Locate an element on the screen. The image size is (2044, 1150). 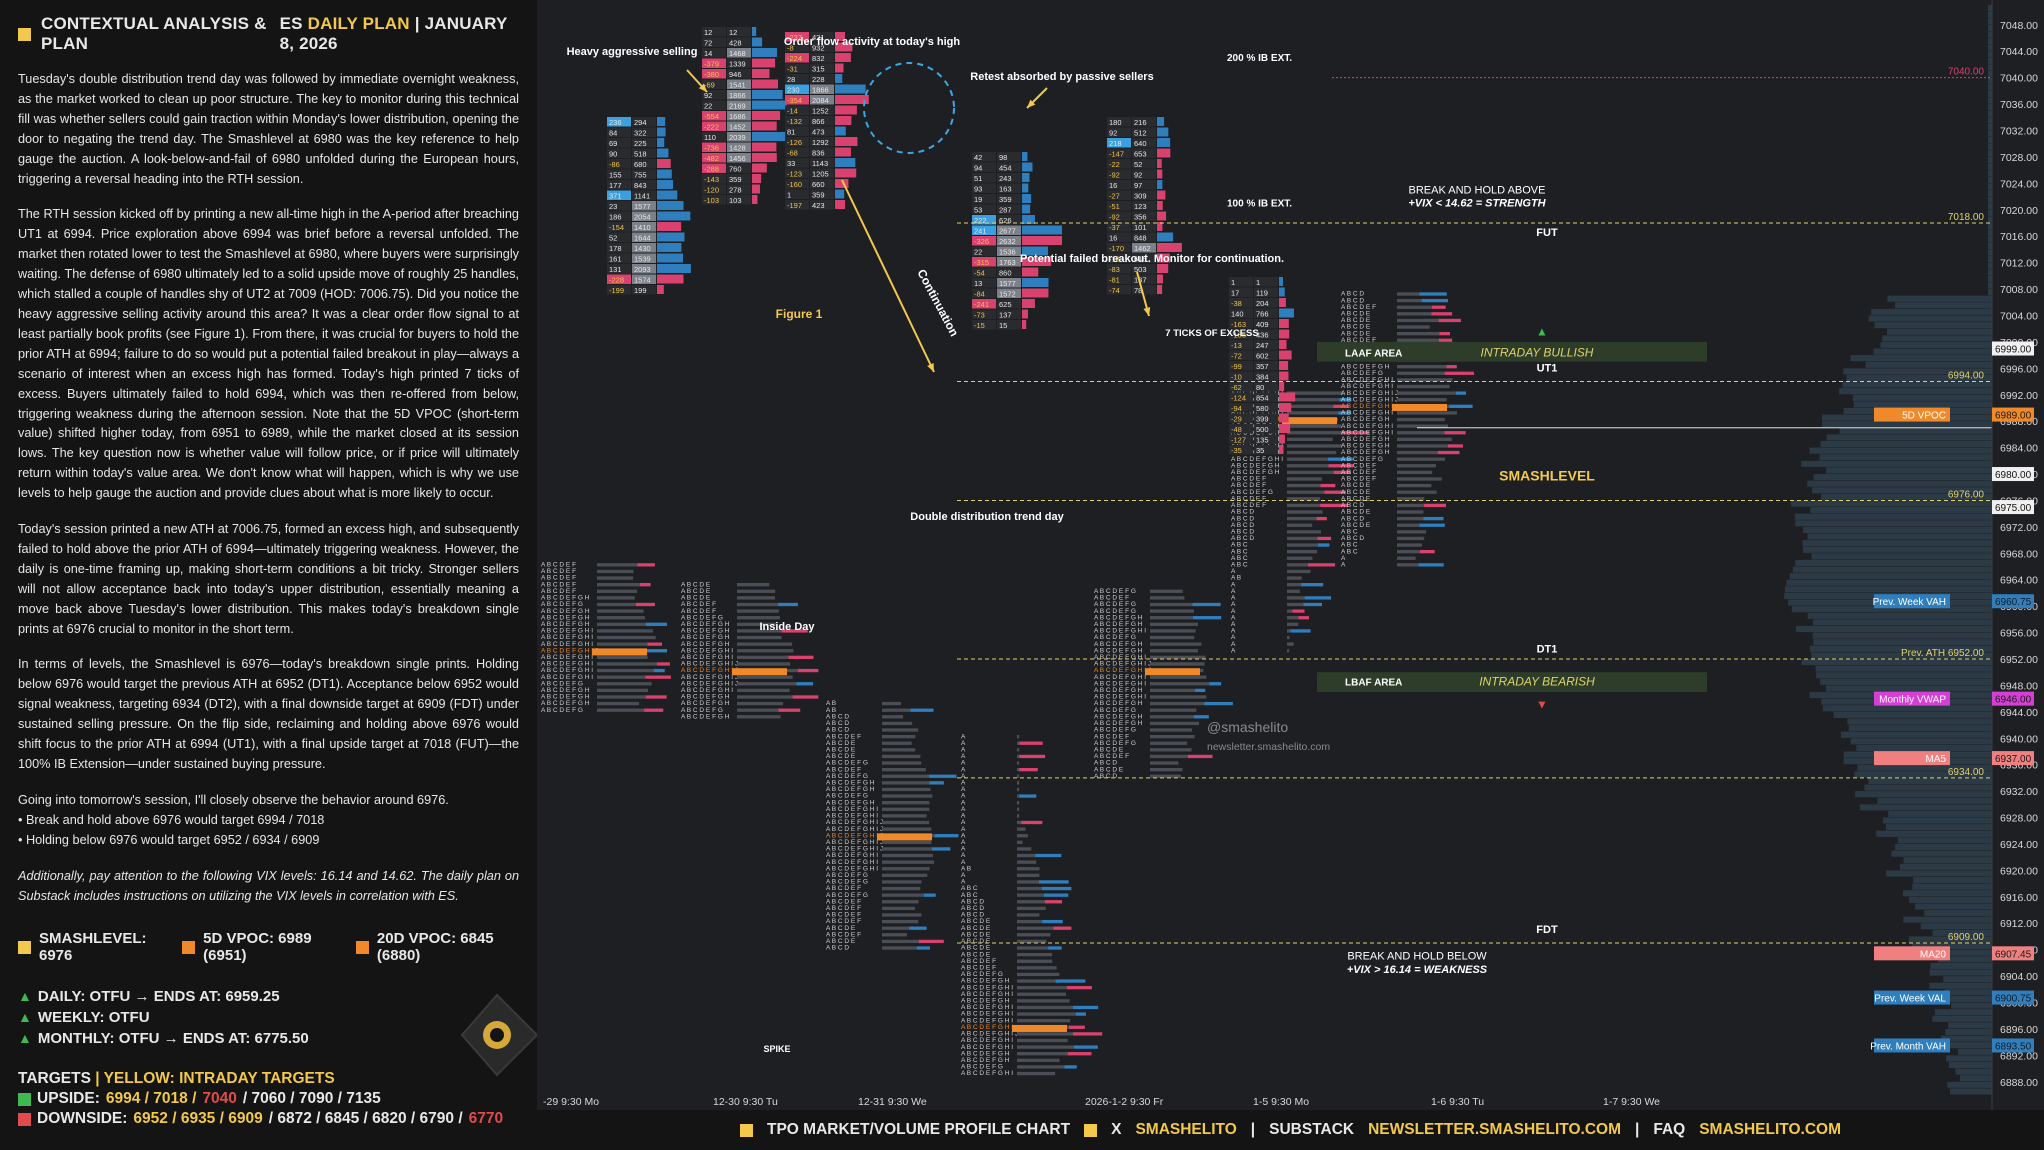
footprint-ask-value: 52 is located at coordinates (1138, 164).